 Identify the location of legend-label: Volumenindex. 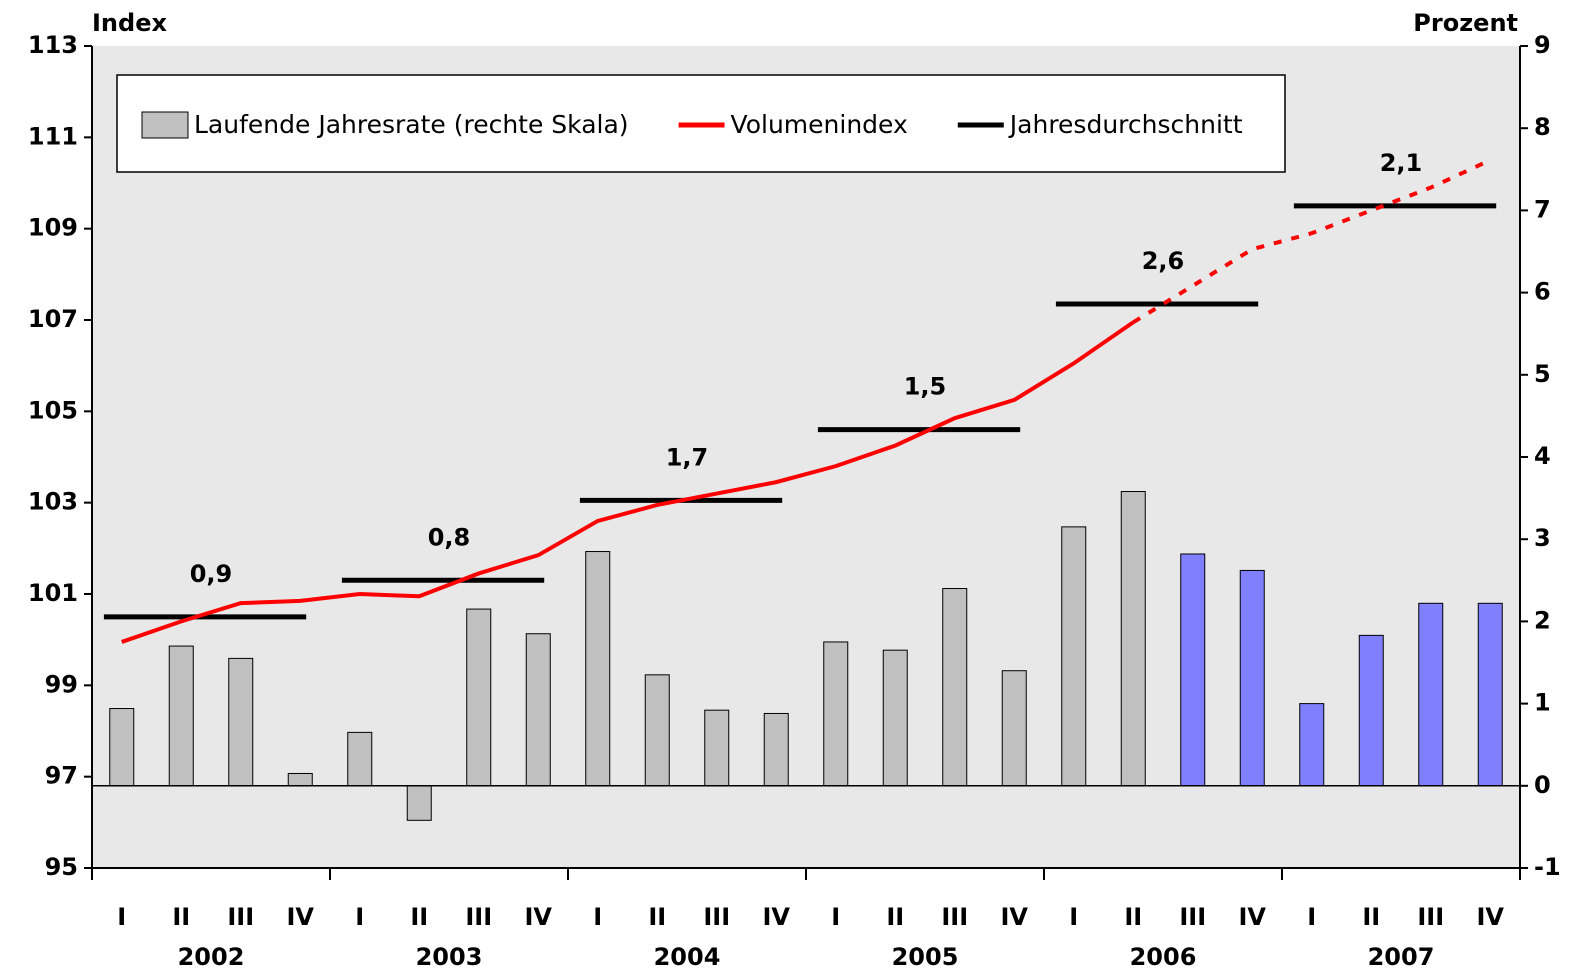
(819, 124).